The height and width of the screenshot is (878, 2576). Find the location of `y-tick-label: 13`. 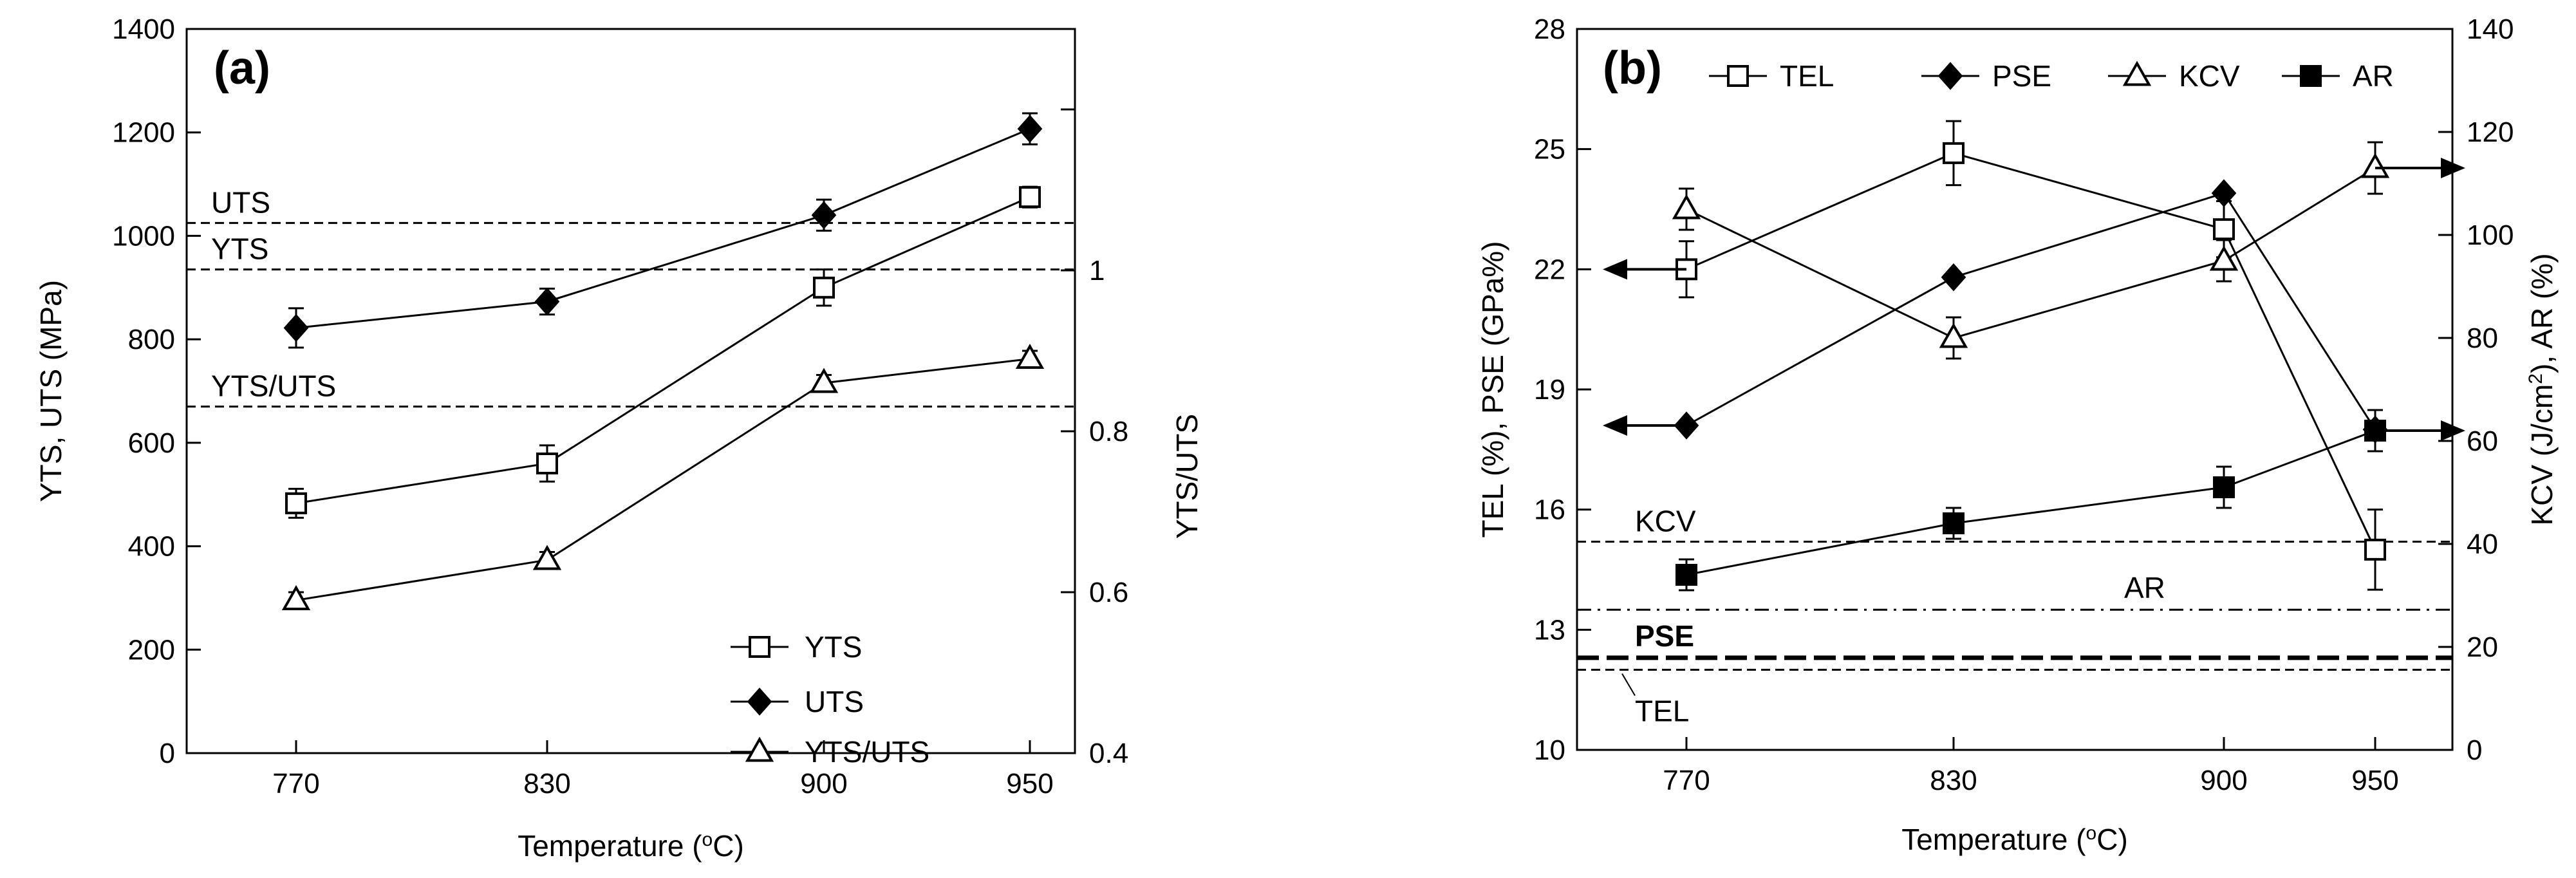

y-tick-label: 13 is located at coordinates (1549, 630).